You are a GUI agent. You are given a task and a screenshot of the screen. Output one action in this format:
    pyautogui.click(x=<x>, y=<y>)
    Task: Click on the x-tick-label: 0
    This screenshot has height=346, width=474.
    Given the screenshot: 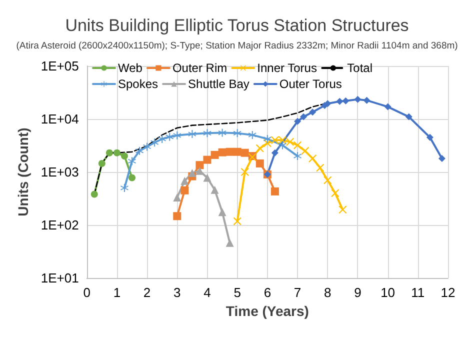 What is the action you would take?
    pyautogui.click(x=86, y=292)
    